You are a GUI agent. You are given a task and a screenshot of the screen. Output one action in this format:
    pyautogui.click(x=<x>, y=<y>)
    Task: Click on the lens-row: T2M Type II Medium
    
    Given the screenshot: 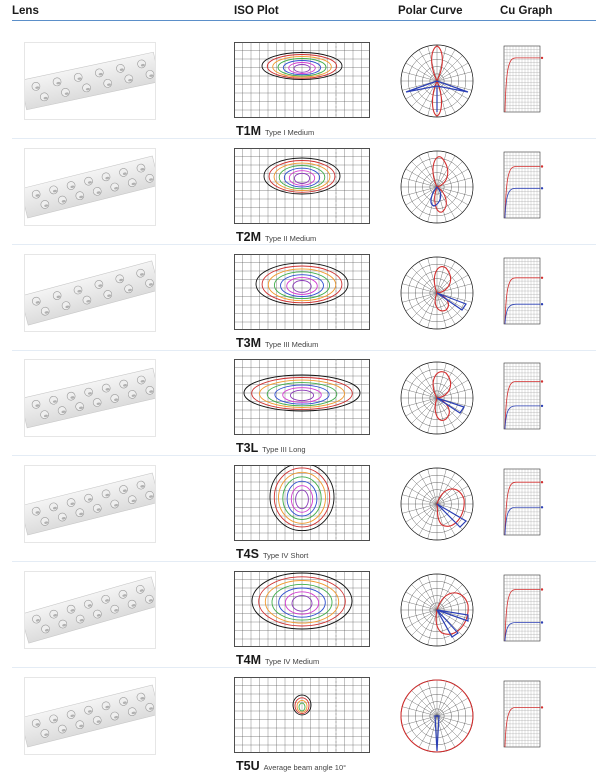 What is the action you would take?
    pyautogui.click(x=305, y=201)
    